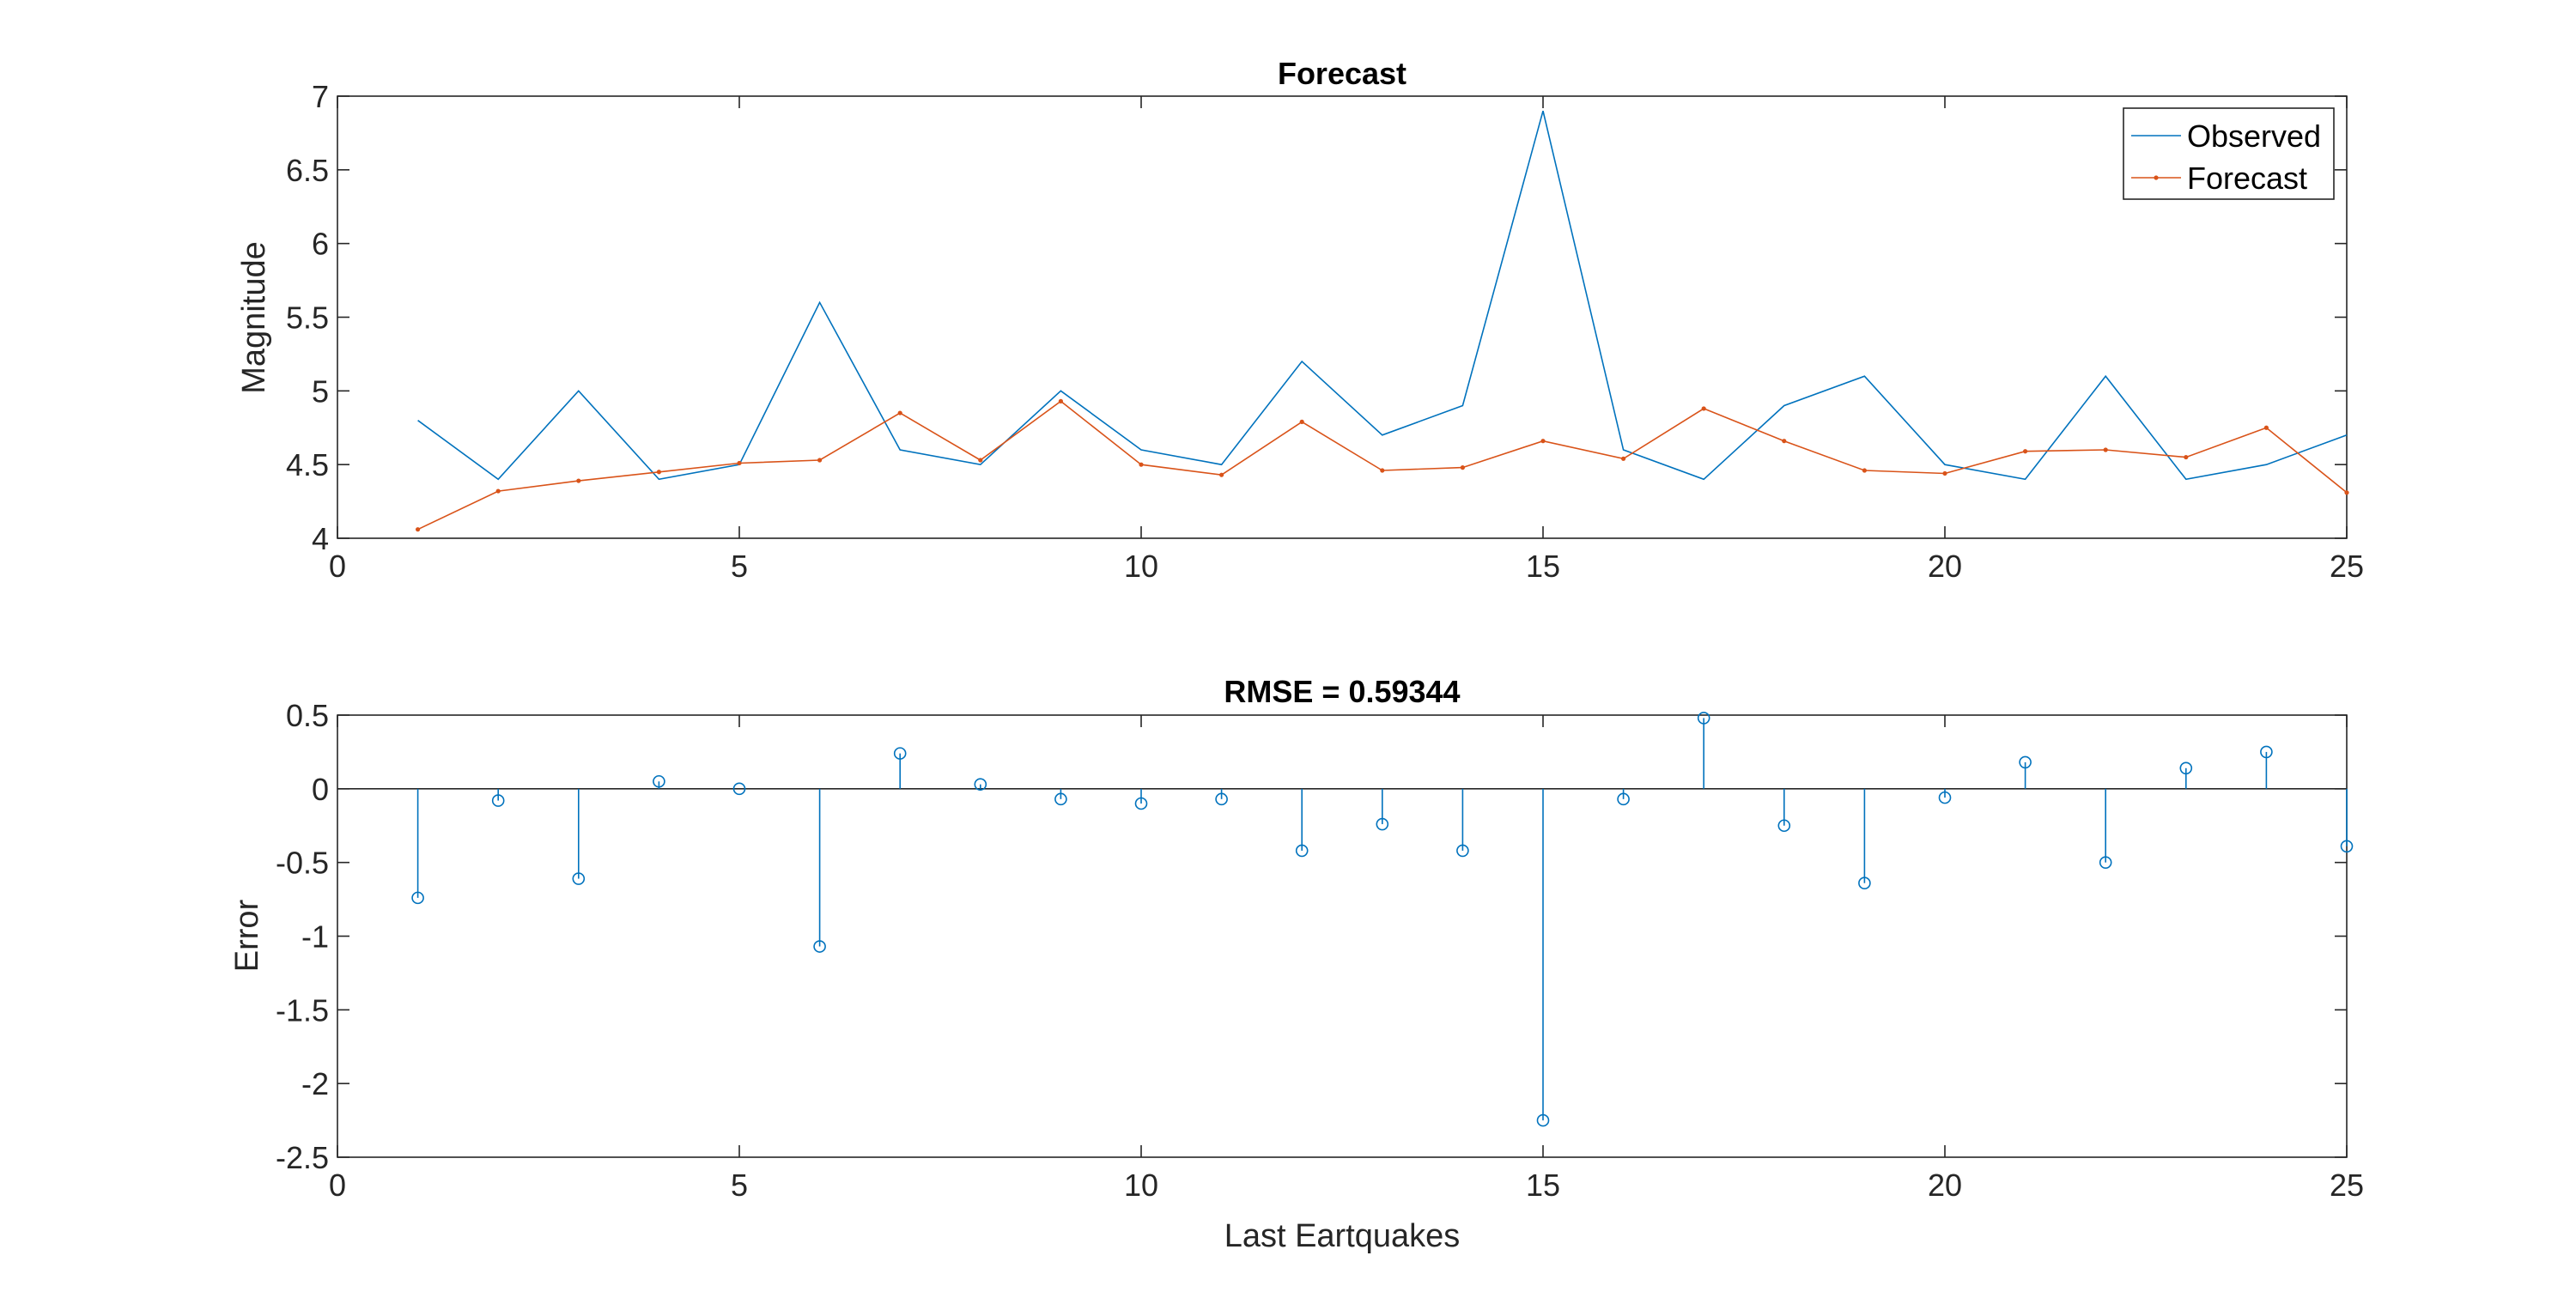  I want to click on error-y-tick-label: 0.5, so click(307, 715).